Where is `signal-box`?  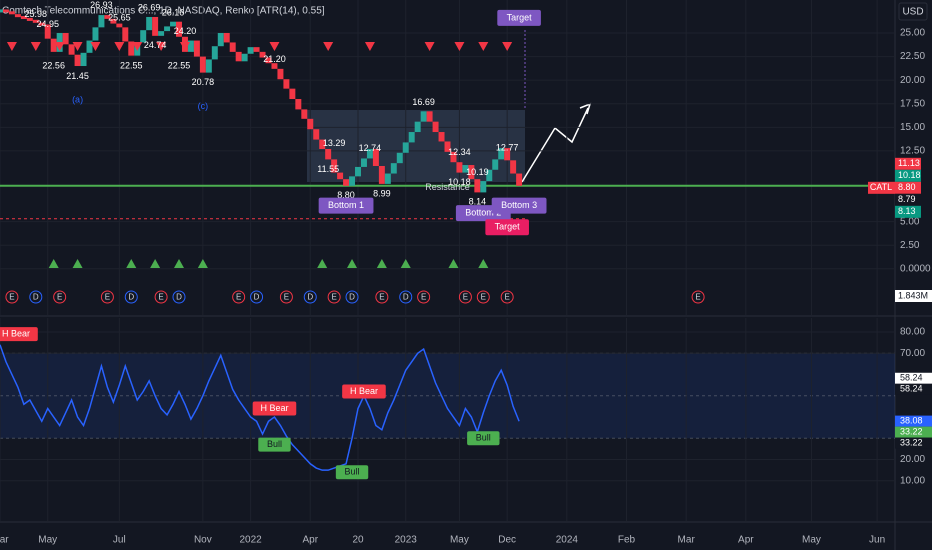 signal-box is located at coordinates (274, 408).